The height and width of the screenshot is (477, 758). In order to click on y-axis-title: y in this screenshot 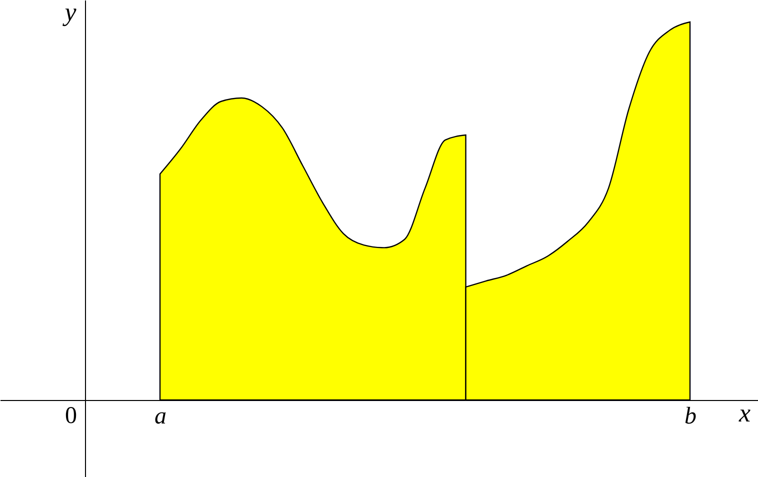, I will do `click(69, 13)`.